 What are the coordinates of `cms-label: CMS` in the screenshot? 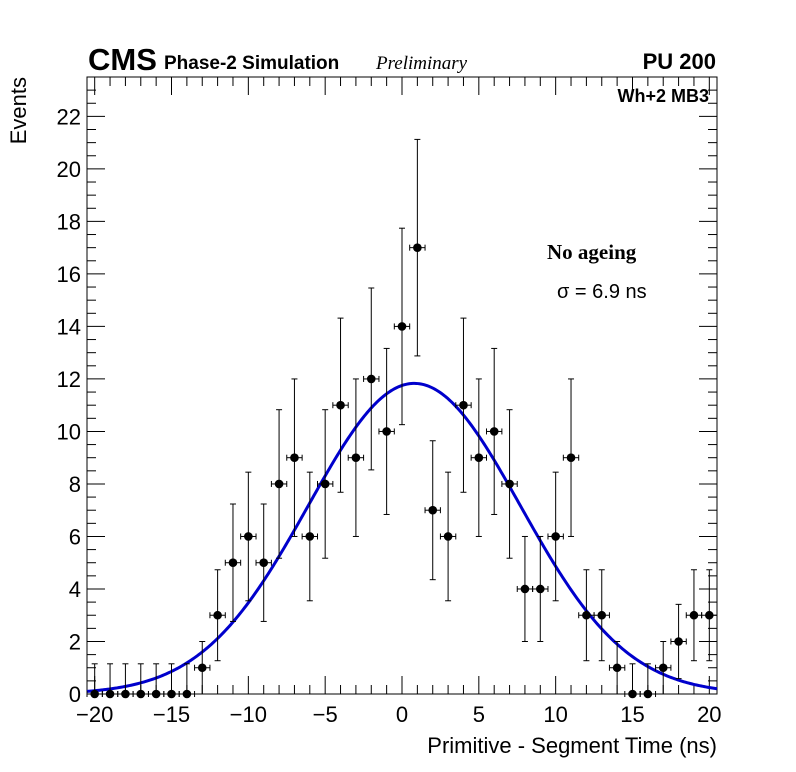 It's located at (122, 59).